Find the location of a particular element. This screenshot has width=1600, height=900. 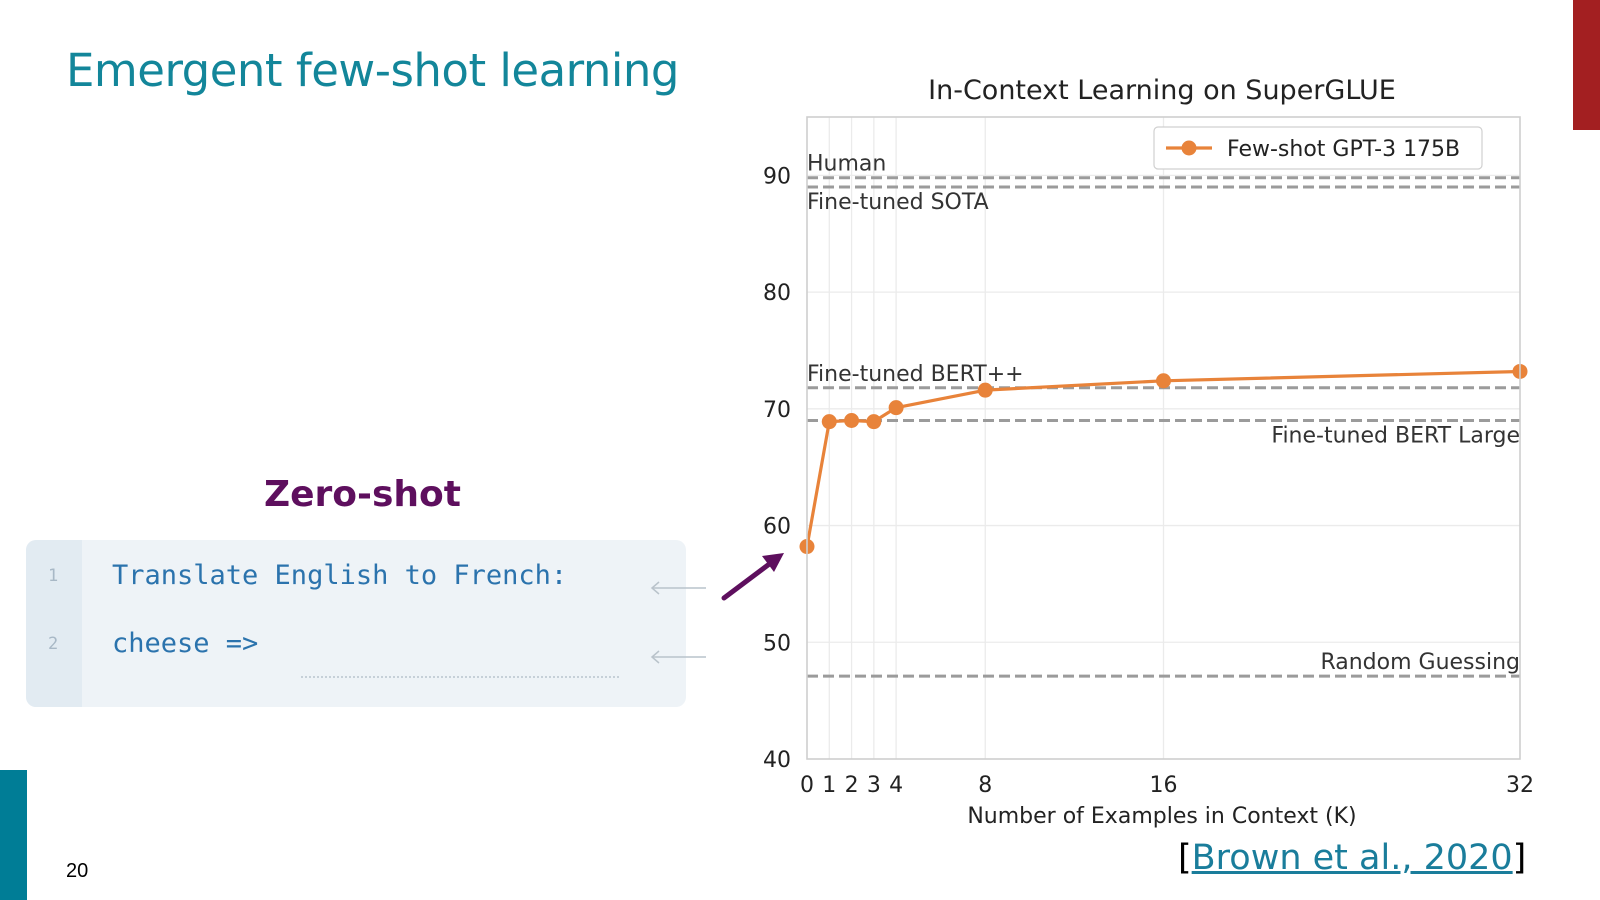

line-number: 2 is located at coordinates (53, 644).